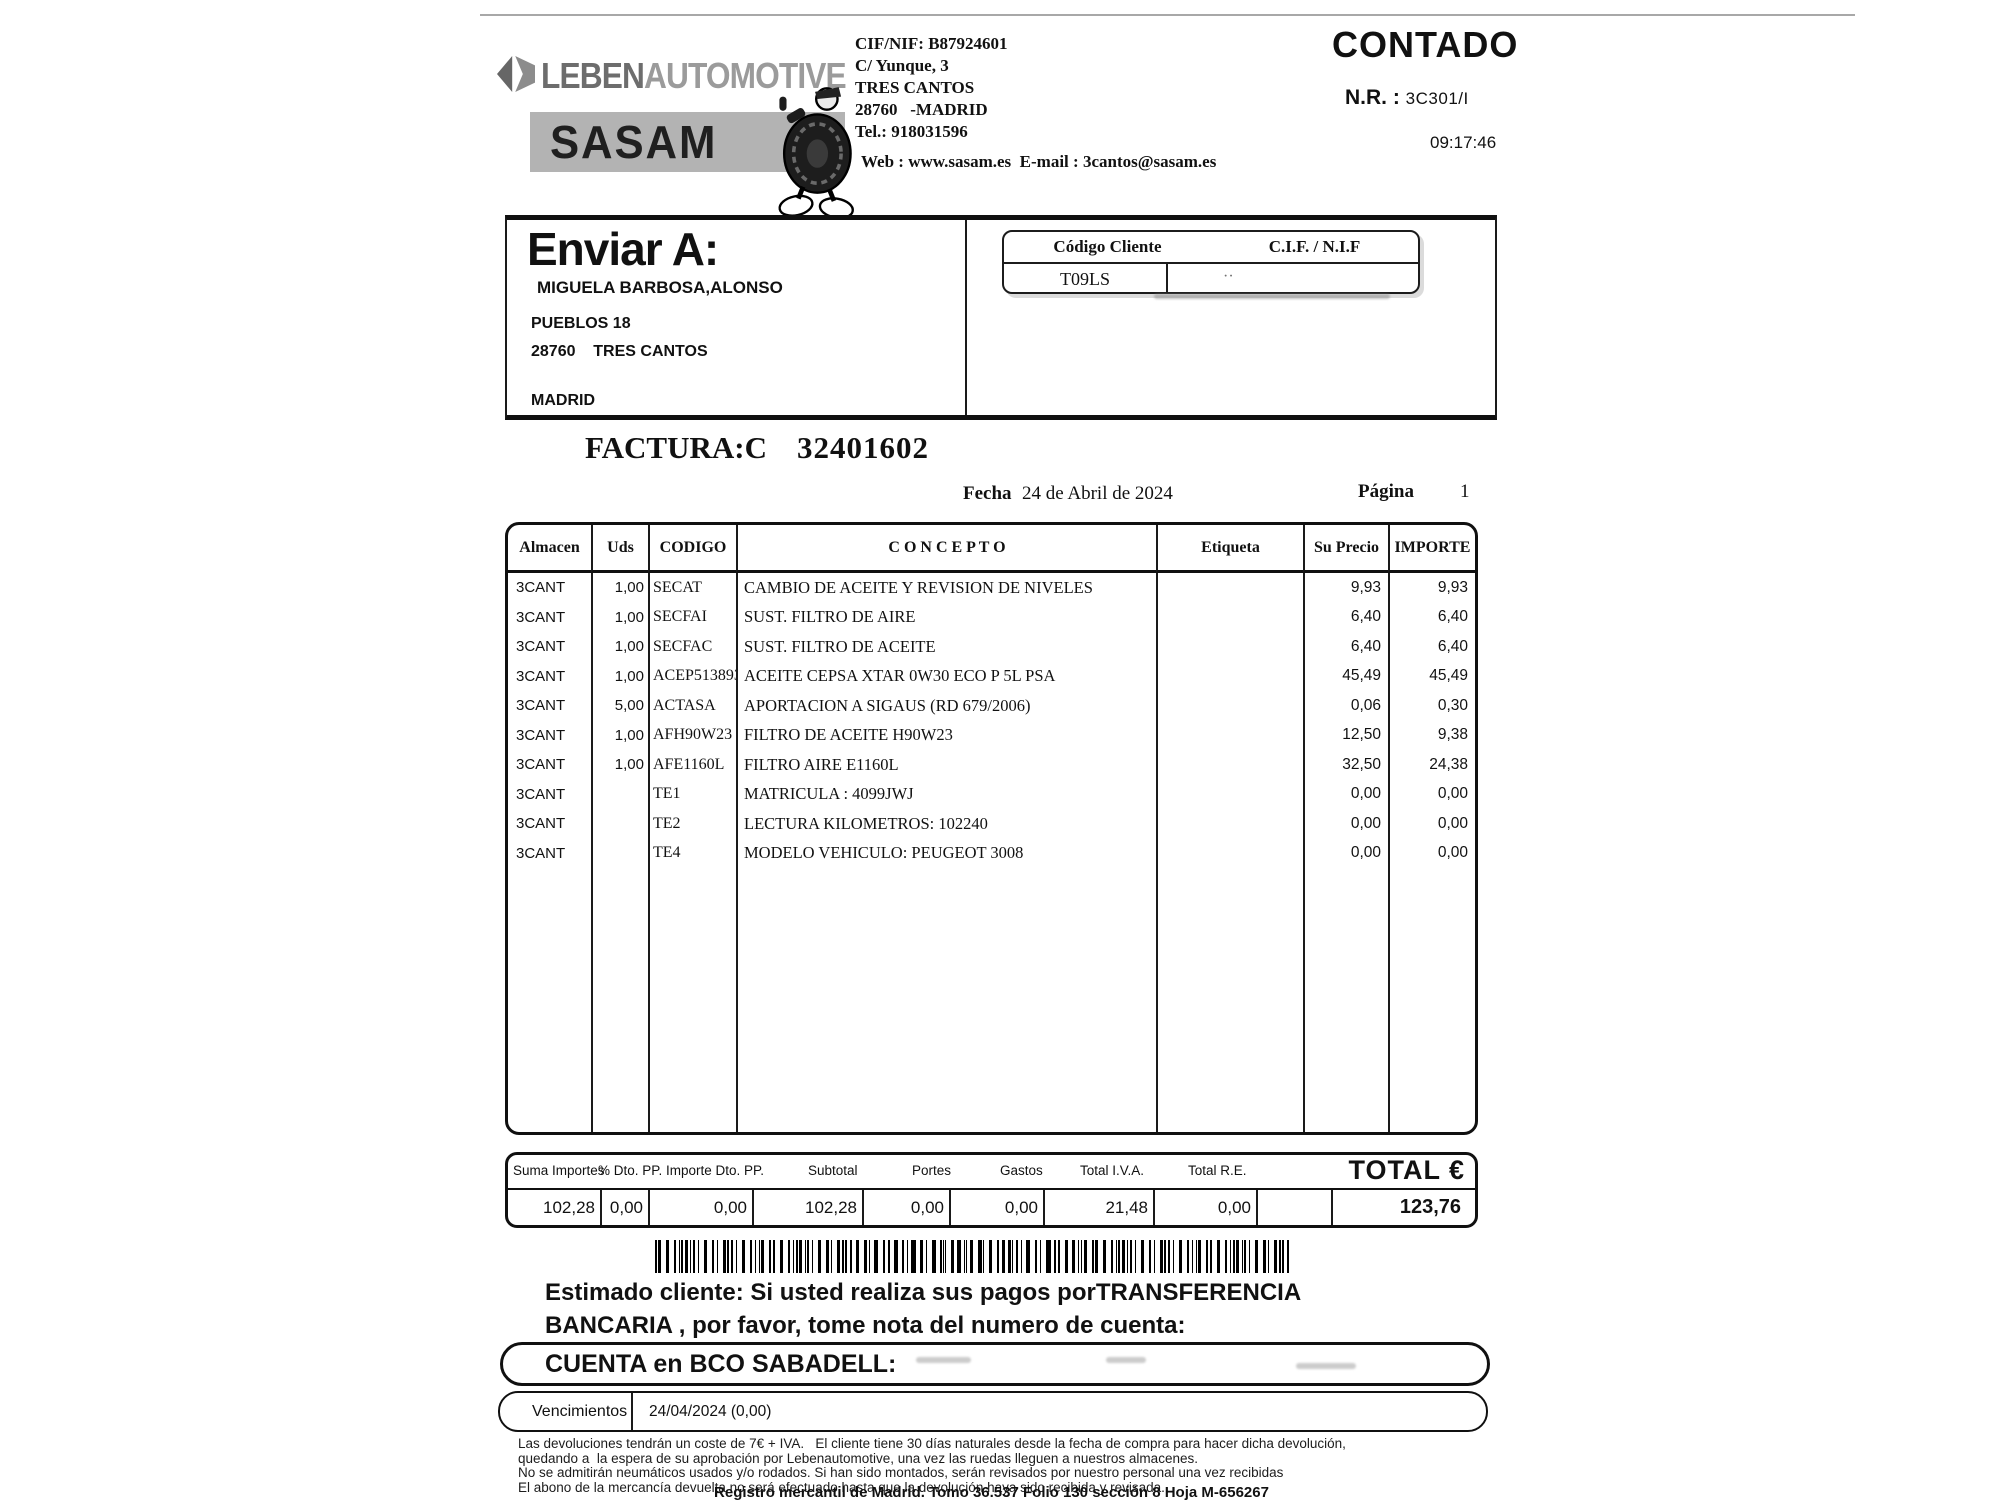 This screenshot has width=2000, height=1500. What do you see at coordinates (1211, 264) in the screenshot?
I see `client-code-box: Código Cliente C.I.F. / N.I.F T09LS ··` at bounding box center [1211, 264].